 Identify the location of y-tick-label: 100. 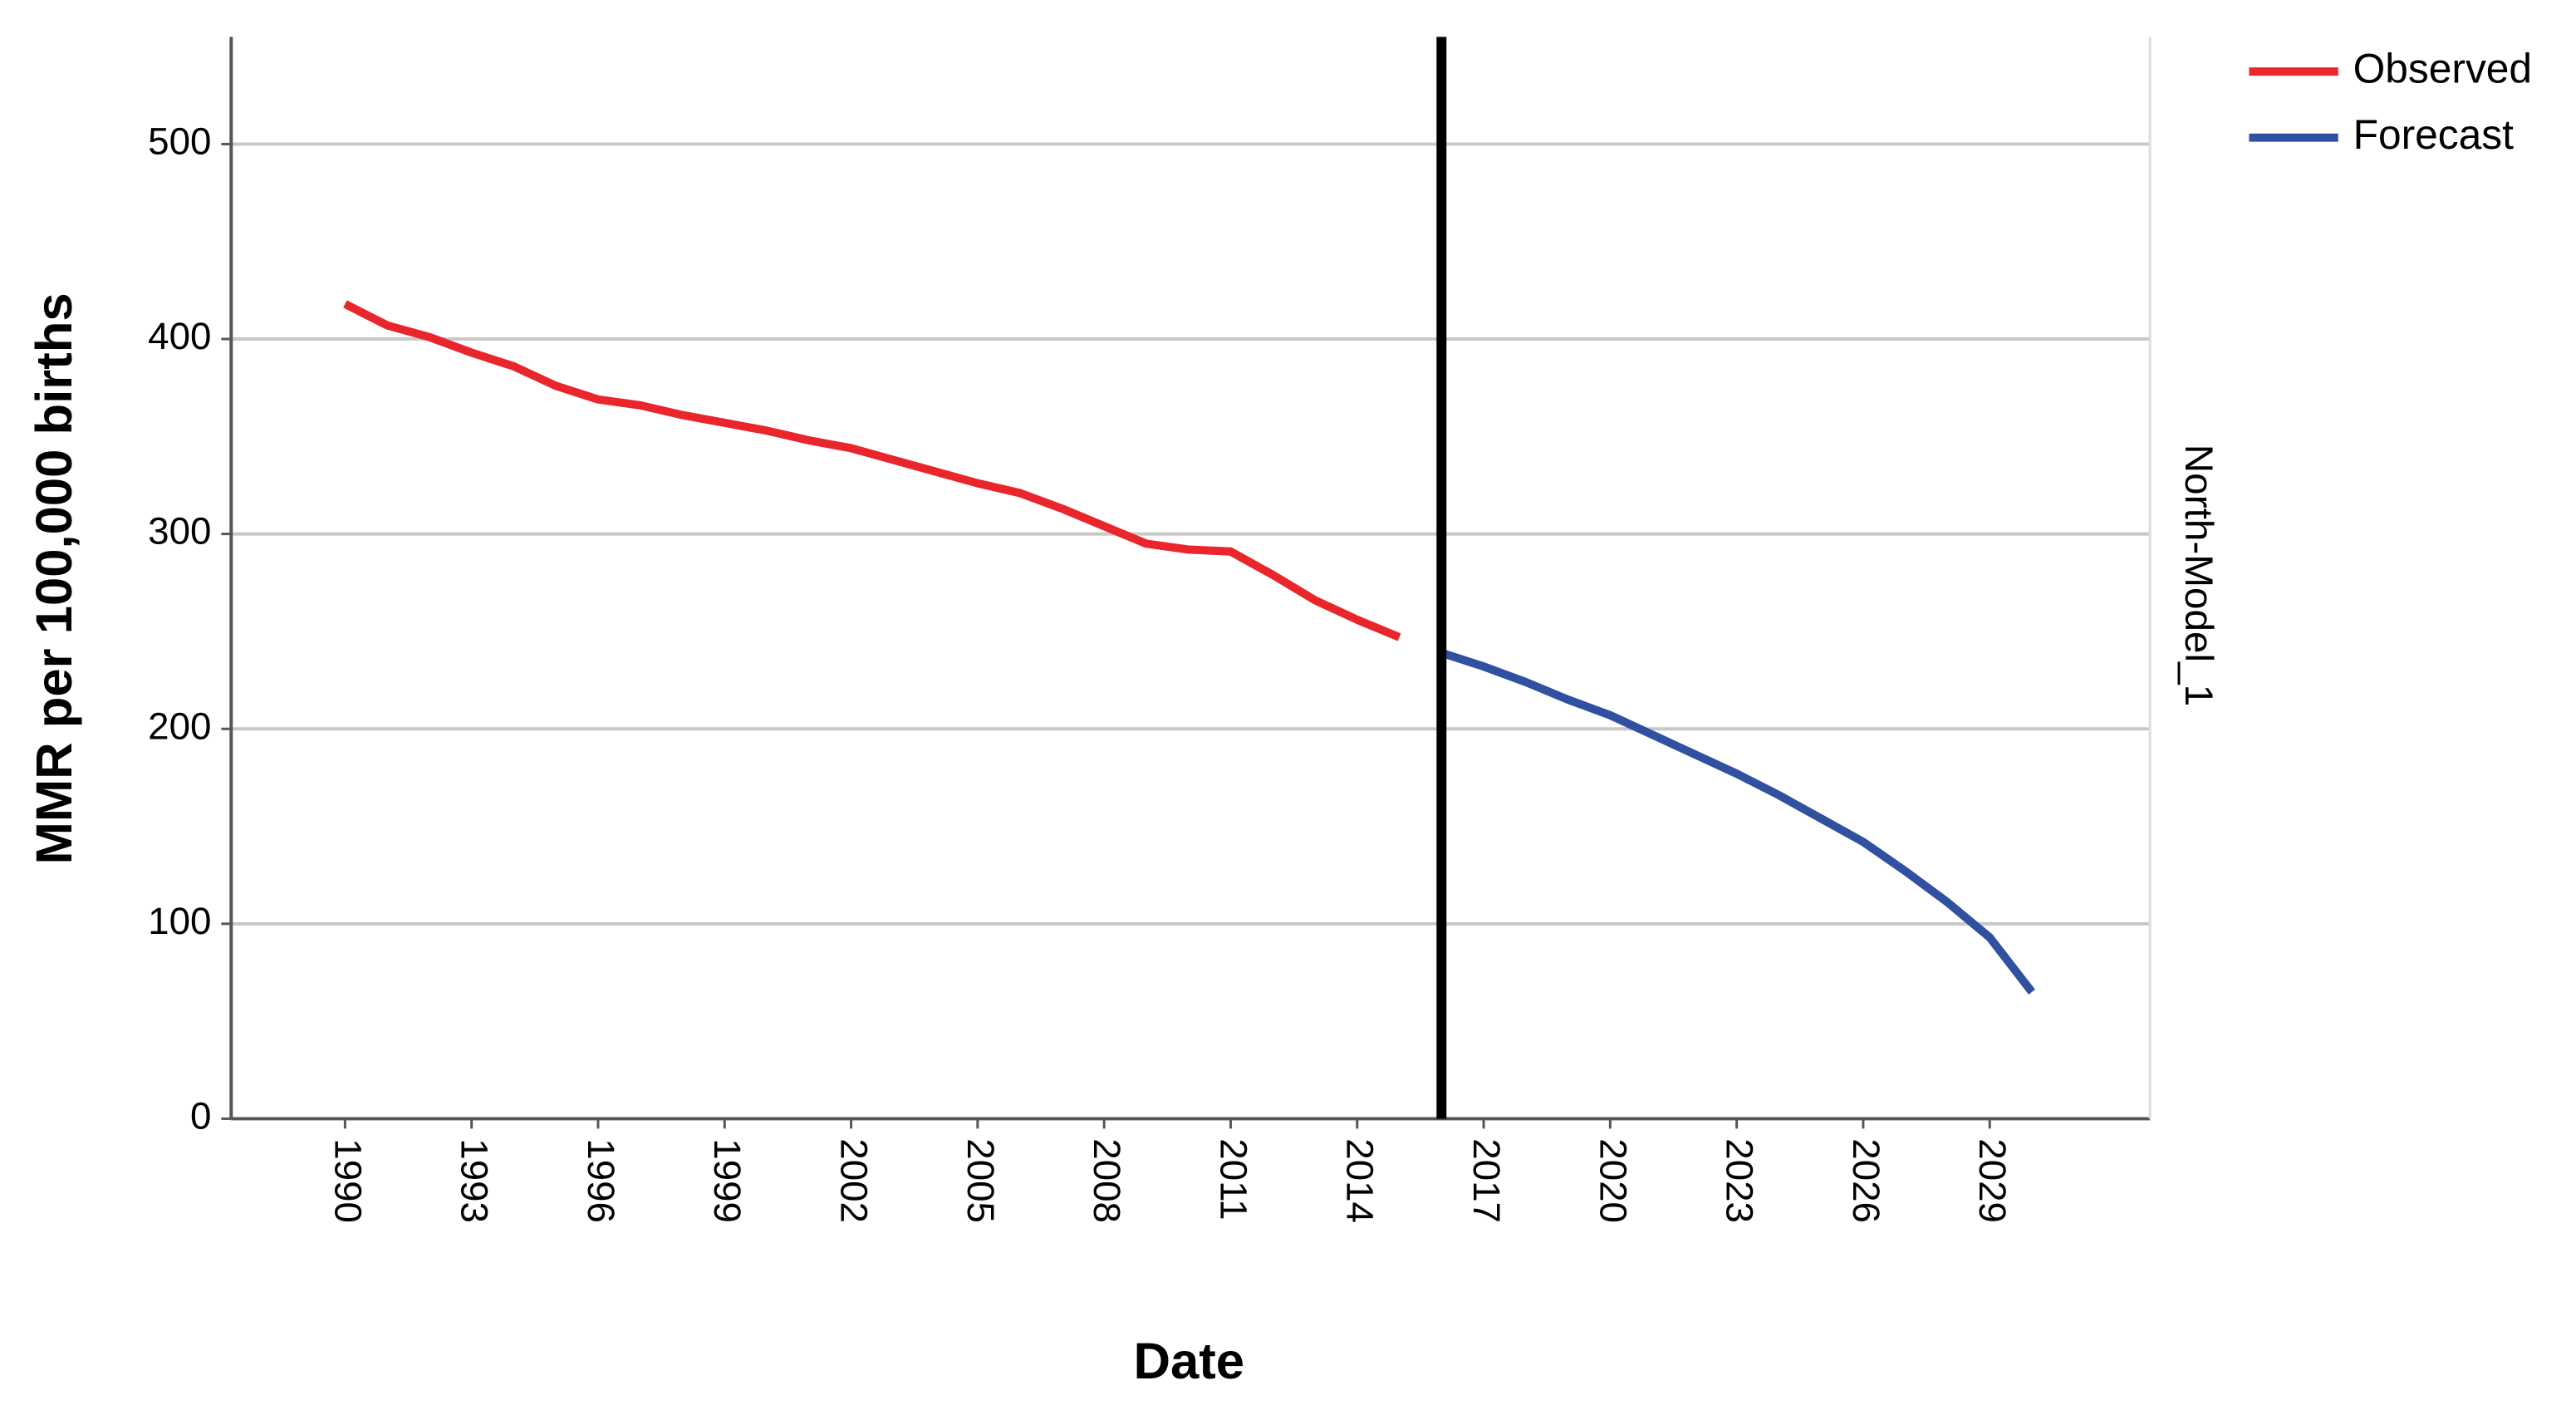
(179, 921).